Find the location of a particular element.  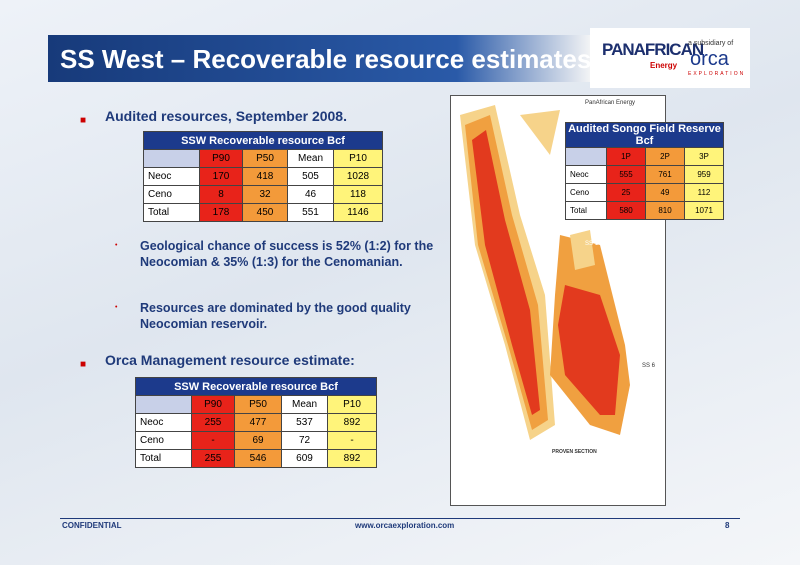

logo-brand: PANAFRICAN is located at coordinates (653, 49).